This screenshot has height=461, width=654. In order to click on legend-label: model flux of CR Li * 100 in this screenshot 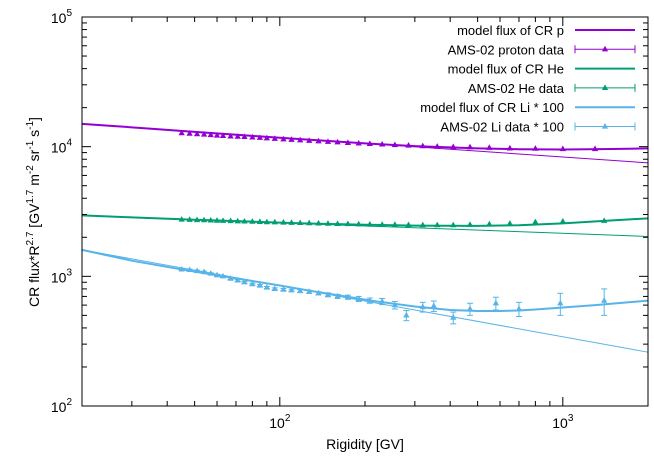, I will do `click(492, 107)`.